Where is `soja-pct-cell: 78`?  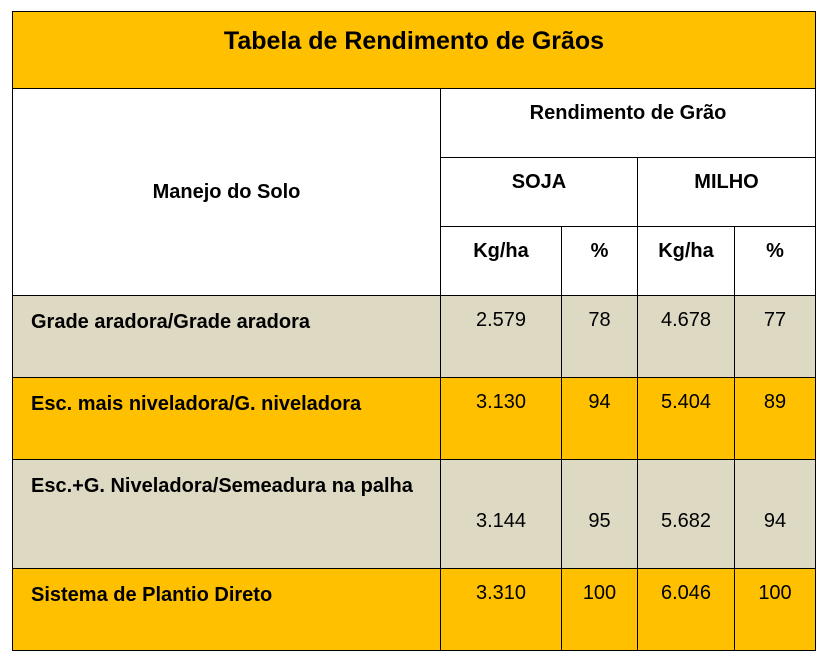
soja-pct-cell: 78 is located at coordinates (599, 336).